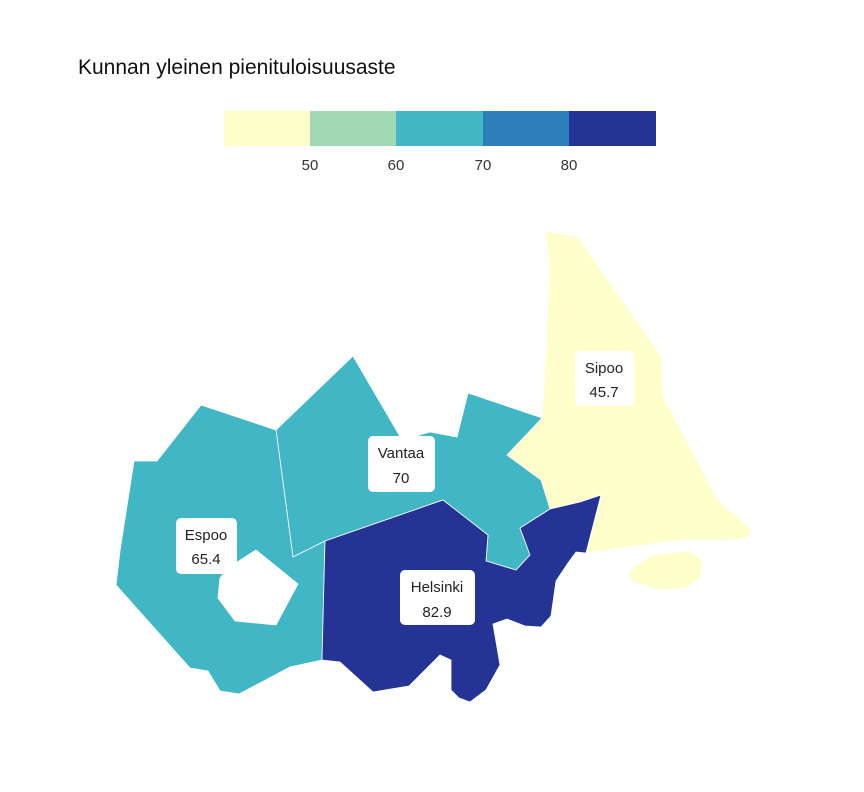  I want to click on label-vantaa-value: 70, so click(401, 478).